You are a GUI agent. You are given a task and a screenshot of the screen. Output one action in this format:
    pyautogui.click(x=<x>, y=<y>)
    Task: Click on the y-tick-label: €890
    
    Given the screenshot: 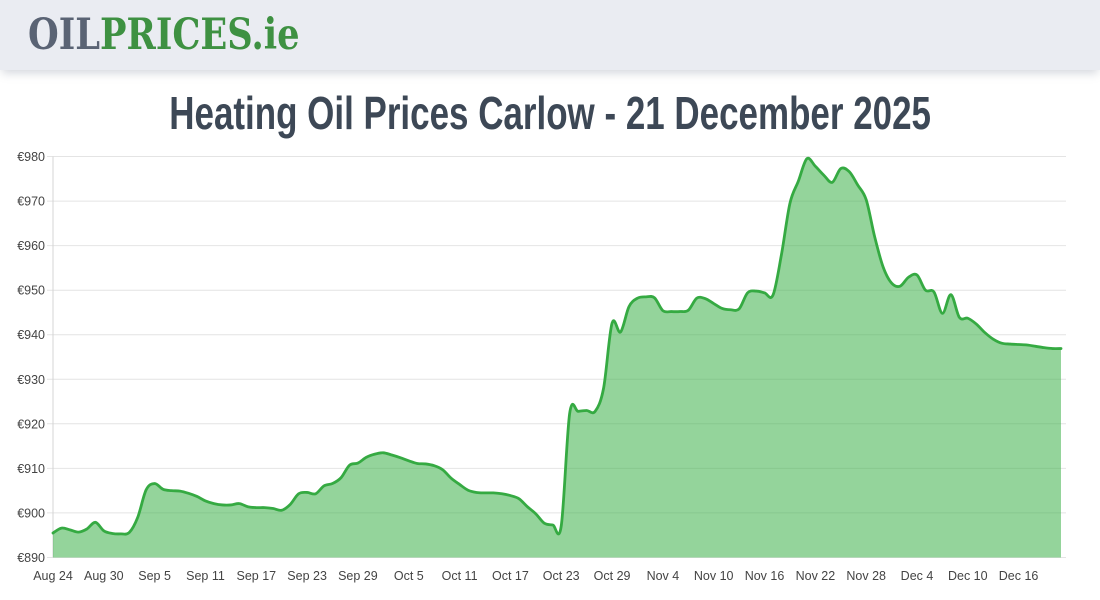 What is the action you would take?
    pyautogui.click(x=31, y=558)
    